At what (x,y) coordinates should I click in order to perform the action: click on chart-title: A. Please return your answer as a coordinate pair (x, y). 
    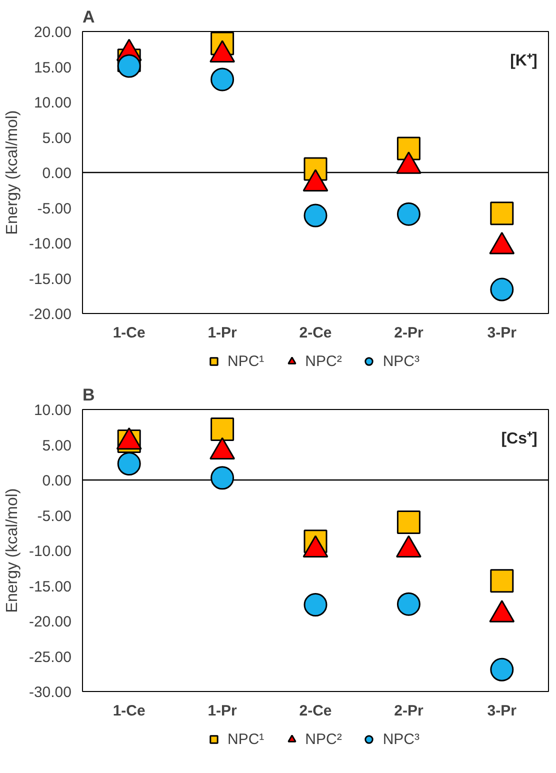
    Looking at the image, I should click on (88, 17).